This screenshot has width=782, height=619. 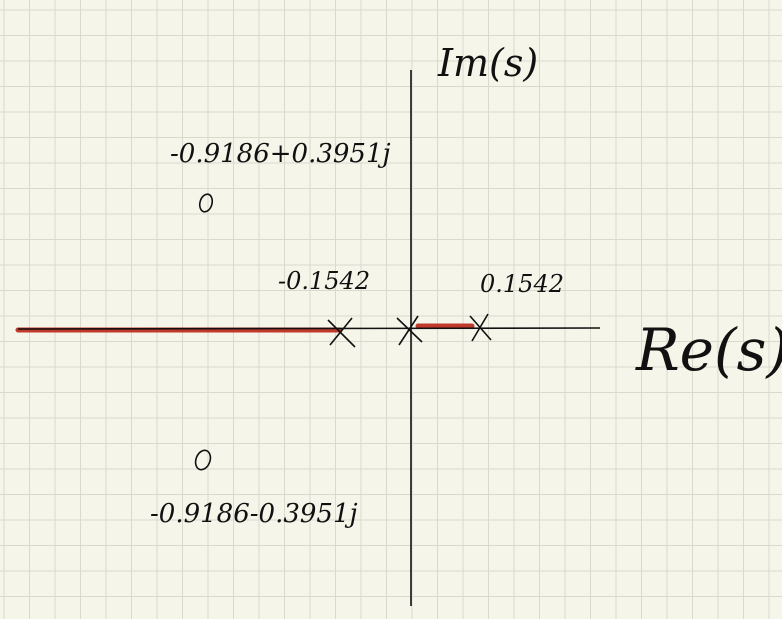 What do you see at coordinates (487, 63) in the screenshot?
I see `imaginary-axis-label: Im(s)` at bounding box center [487, 63].